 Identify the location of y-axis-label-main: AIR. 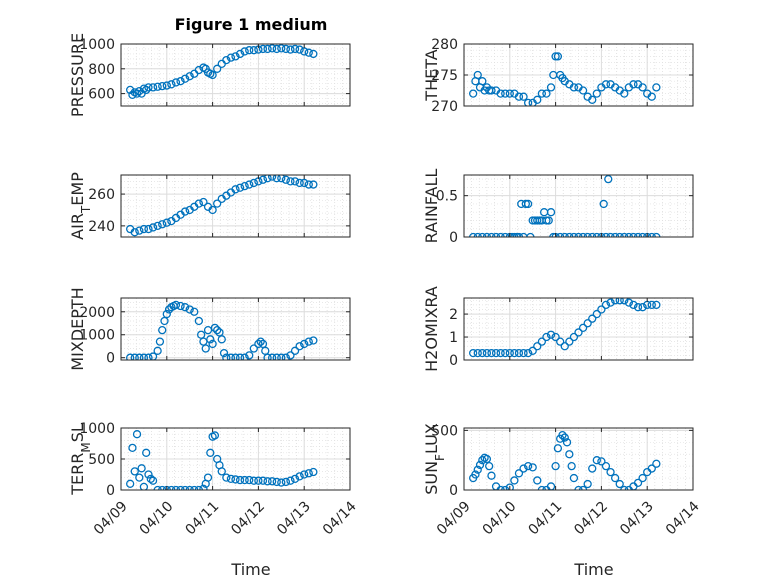
(77, 226).